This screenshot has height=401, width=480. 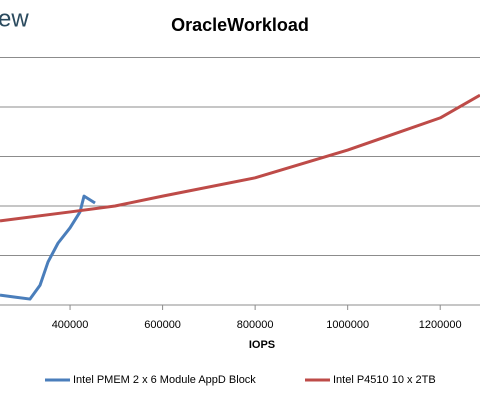 I want to click on chart-title: OracleWorkload, so click(x=240, y=25).